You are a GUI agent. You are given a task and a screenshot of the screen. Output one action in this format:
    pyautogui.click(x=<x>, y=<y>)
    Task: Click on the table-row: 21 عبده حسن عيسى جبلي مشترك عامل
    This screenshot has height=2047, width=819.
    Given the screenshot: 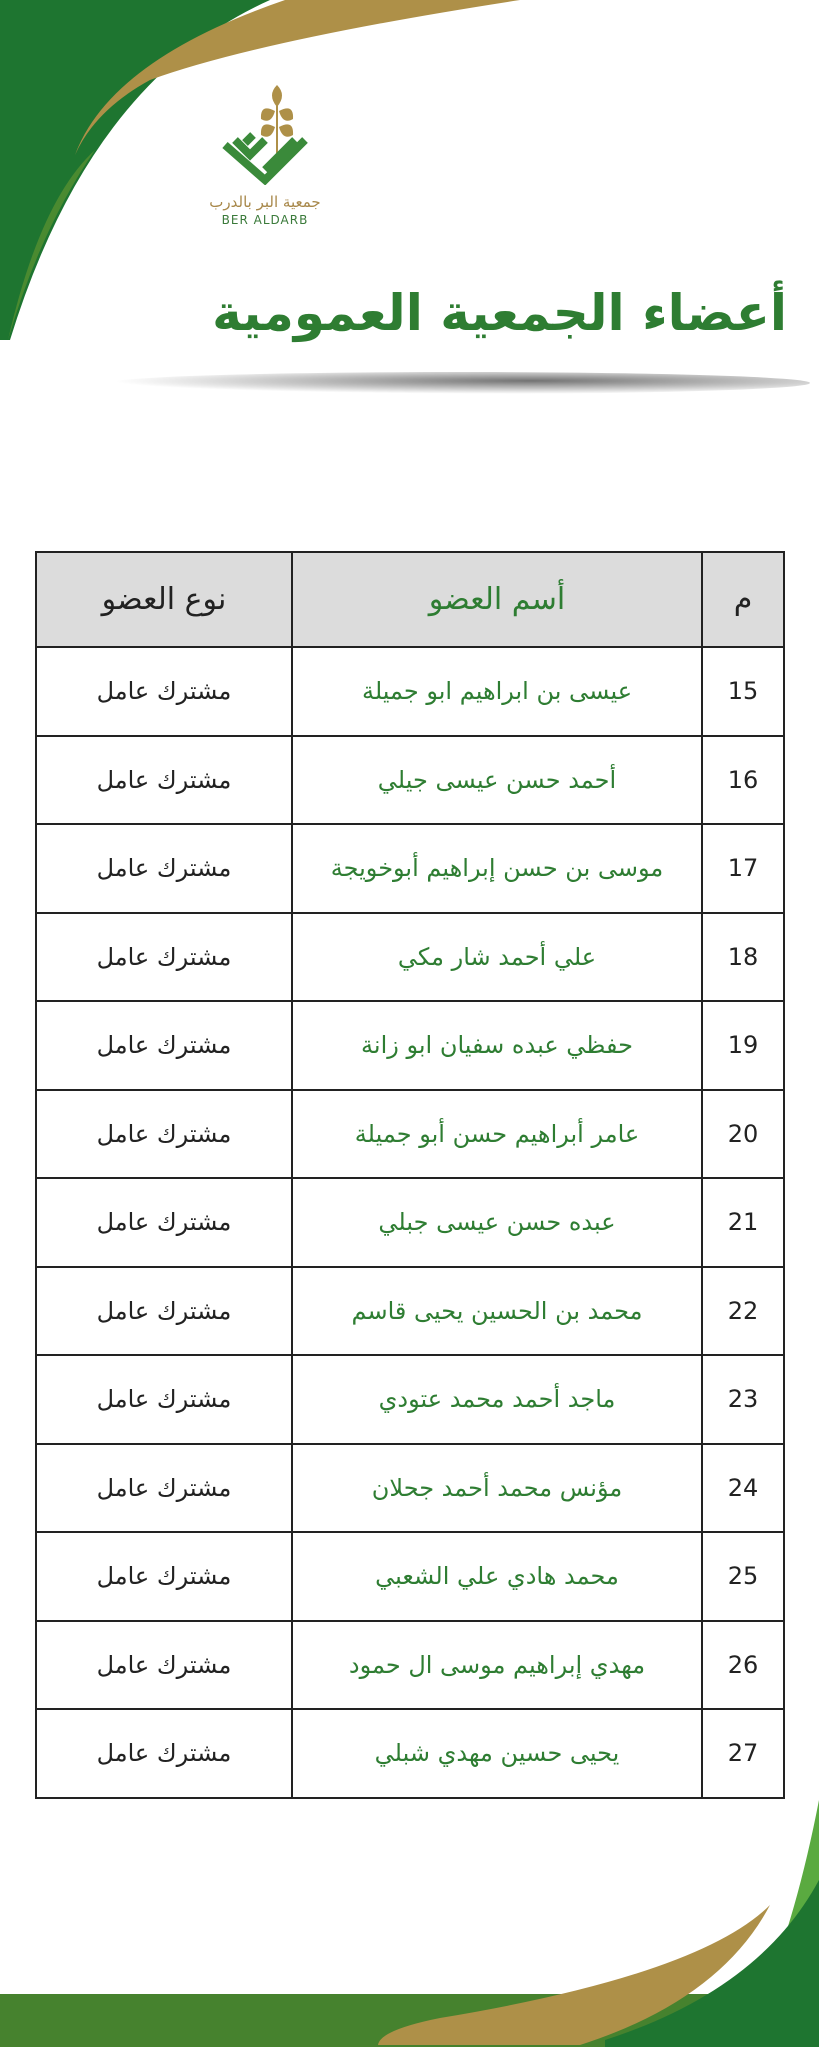 What is the action you would take?
    pyautogui.click(x=410, y=1222)
    